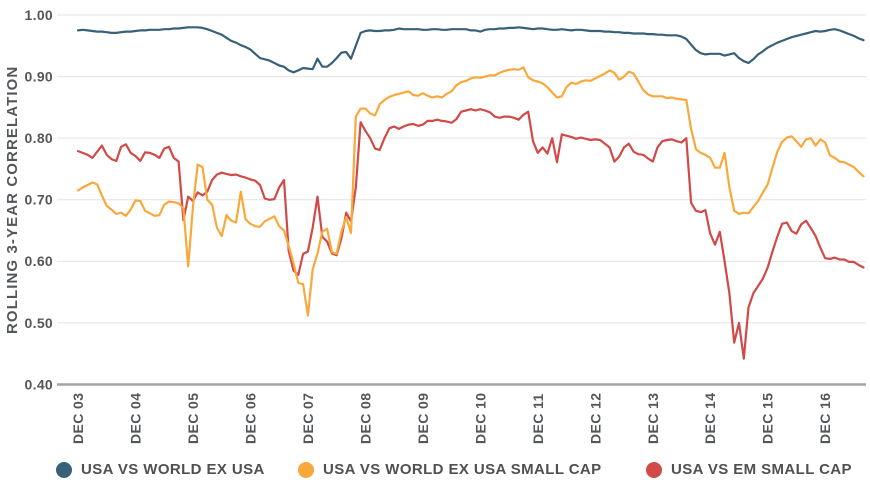  I want to click on legend-label: USA VS WORLD EX USA SMALL CAP, so click(462, 469).